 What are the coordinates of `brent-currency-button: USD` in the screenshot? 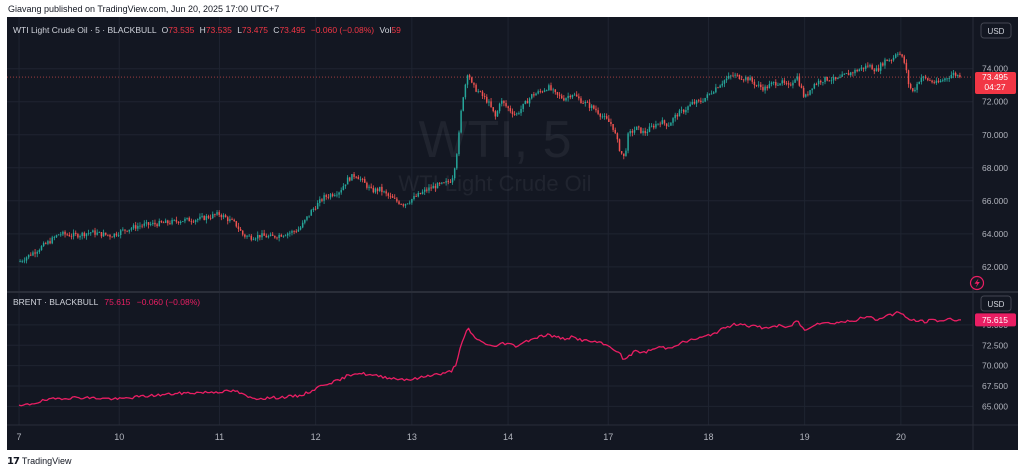 It's located at (996, 303).